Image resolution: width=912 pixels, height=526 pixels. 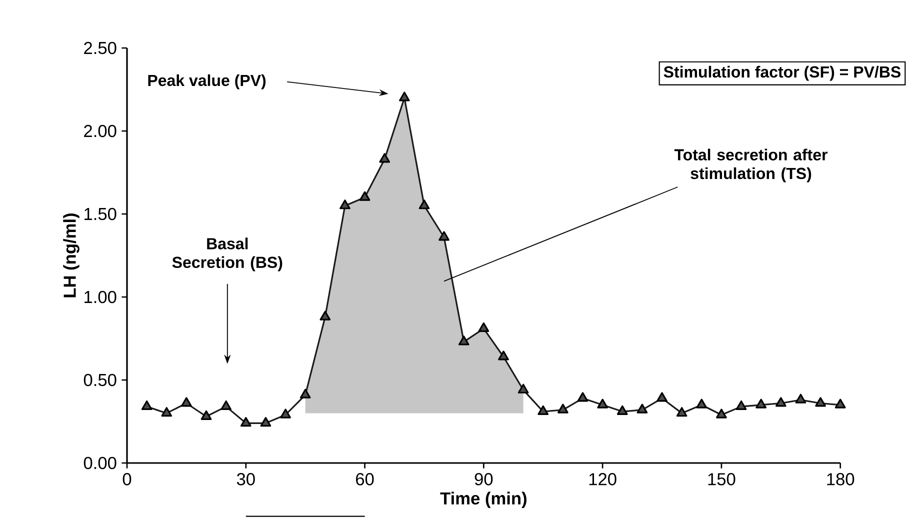 I want to click on y-tick-label: 1.50, so click(x=100, y=214).